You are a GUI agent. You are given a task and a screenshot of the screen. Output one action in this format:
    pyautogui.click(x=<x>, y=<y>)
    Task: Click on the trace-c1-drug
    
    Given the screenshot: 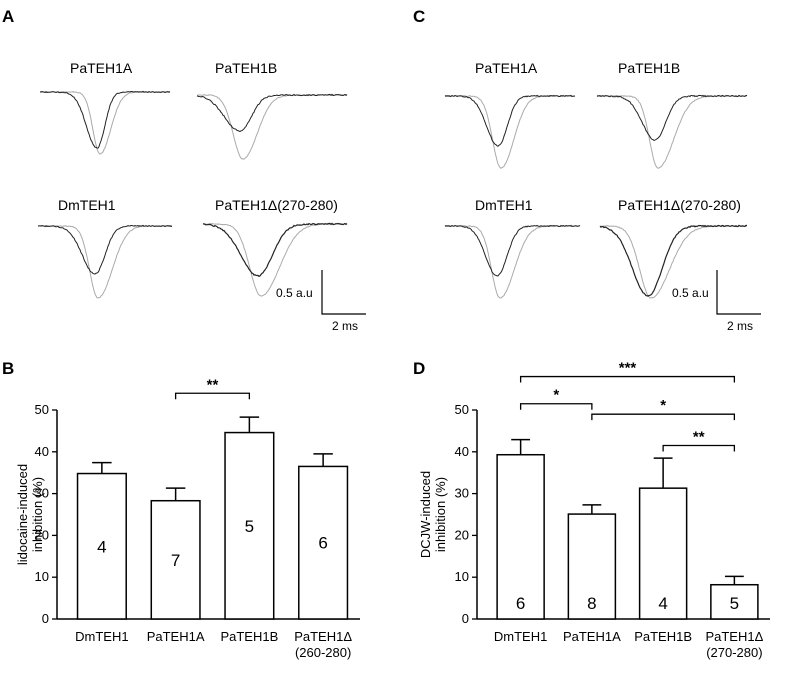 What is the action you would take?
    pyautogui.click(x=510, y=120)
    